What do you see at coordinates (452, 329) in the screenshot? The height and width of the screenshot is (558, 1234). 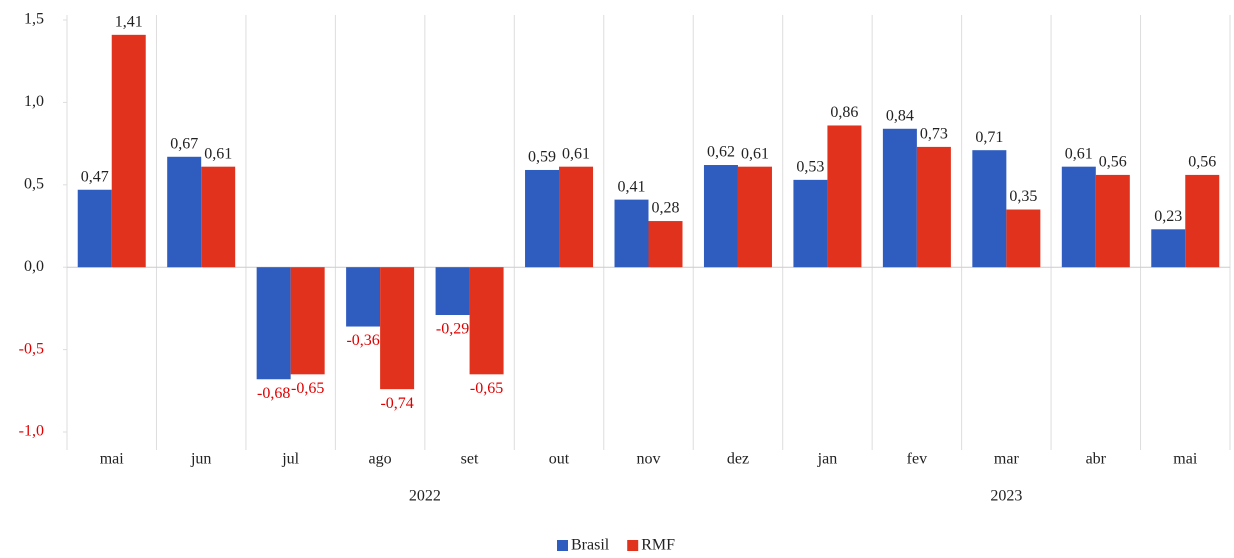 I see `value-label: -0,29` at bounding box center [452, 329].